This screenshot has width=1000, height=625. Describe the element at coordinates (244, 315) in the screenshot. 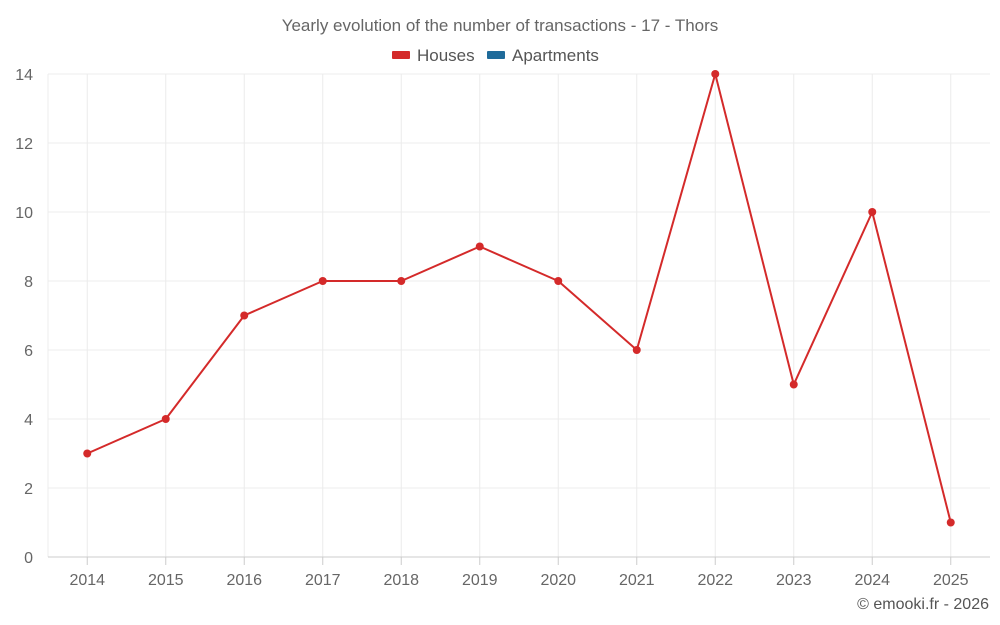

I see `data-point-houses-2016` at that location.